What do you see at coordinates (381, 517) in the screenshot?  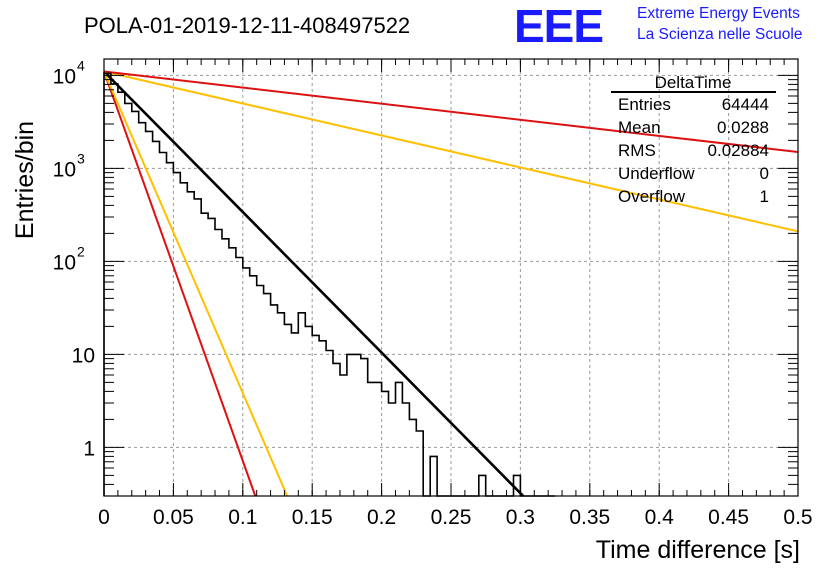 I see `x-tick-label: 0.2` at bounding box center [381, 517].